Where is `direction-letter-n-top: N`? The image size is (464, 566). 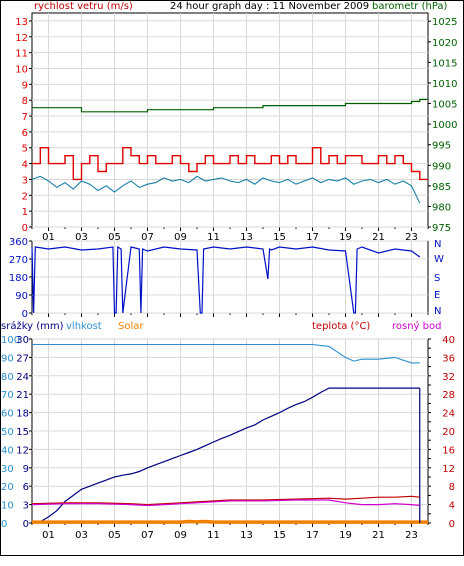
direction-letter-n-top: N is located at coordinates (437, 244).